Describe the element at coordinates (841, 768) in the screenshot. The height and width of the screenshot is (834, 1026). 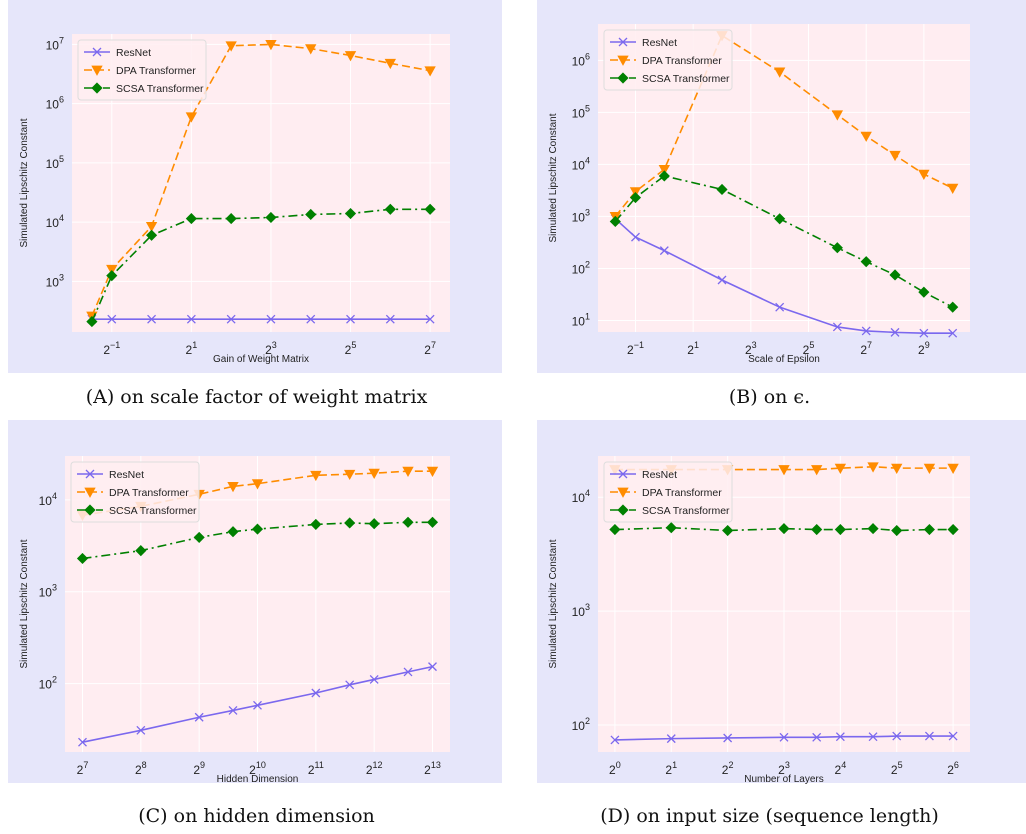
I see `x-tick-label: 24` at that location.